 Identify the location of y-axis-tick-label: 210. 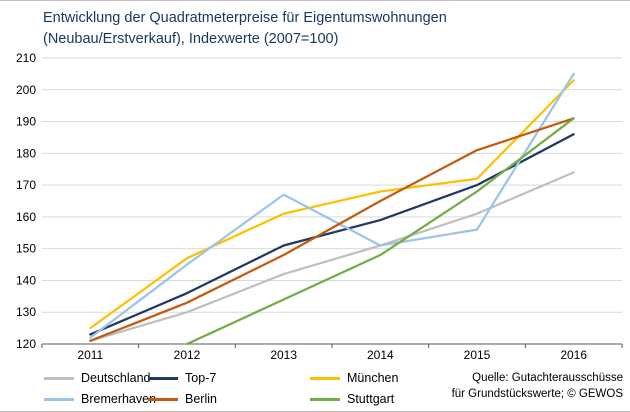
(26, 58).